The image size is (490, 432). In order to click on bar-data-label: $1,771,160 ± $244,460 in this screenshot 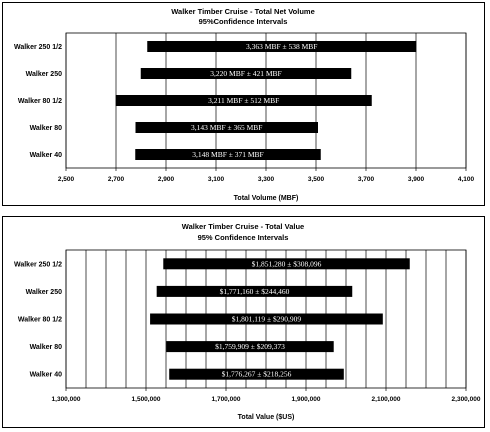, I will do `click(255, 291)`.